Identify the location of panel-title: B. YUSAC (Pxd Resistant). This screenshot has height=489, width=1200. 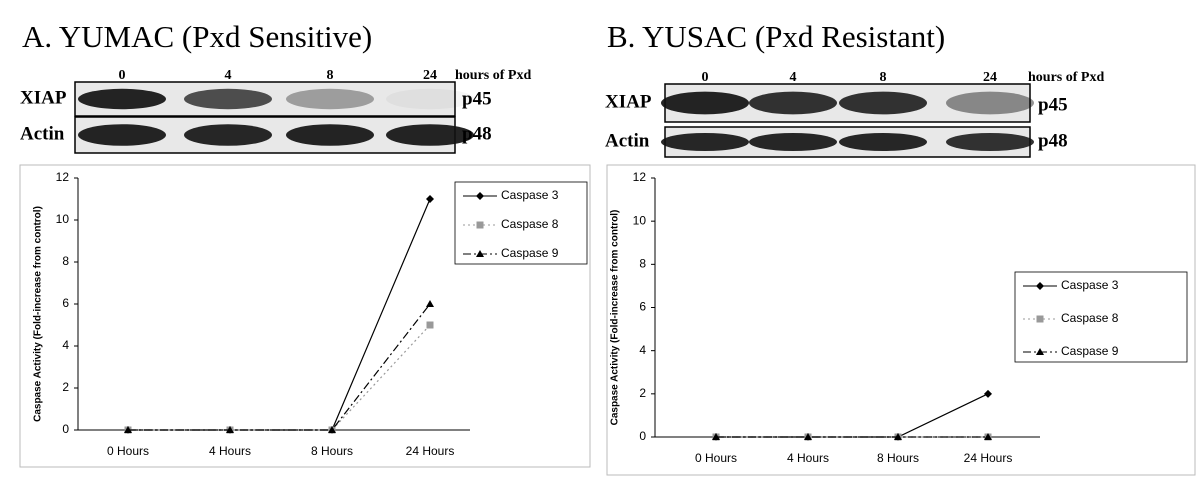
(776, 36).